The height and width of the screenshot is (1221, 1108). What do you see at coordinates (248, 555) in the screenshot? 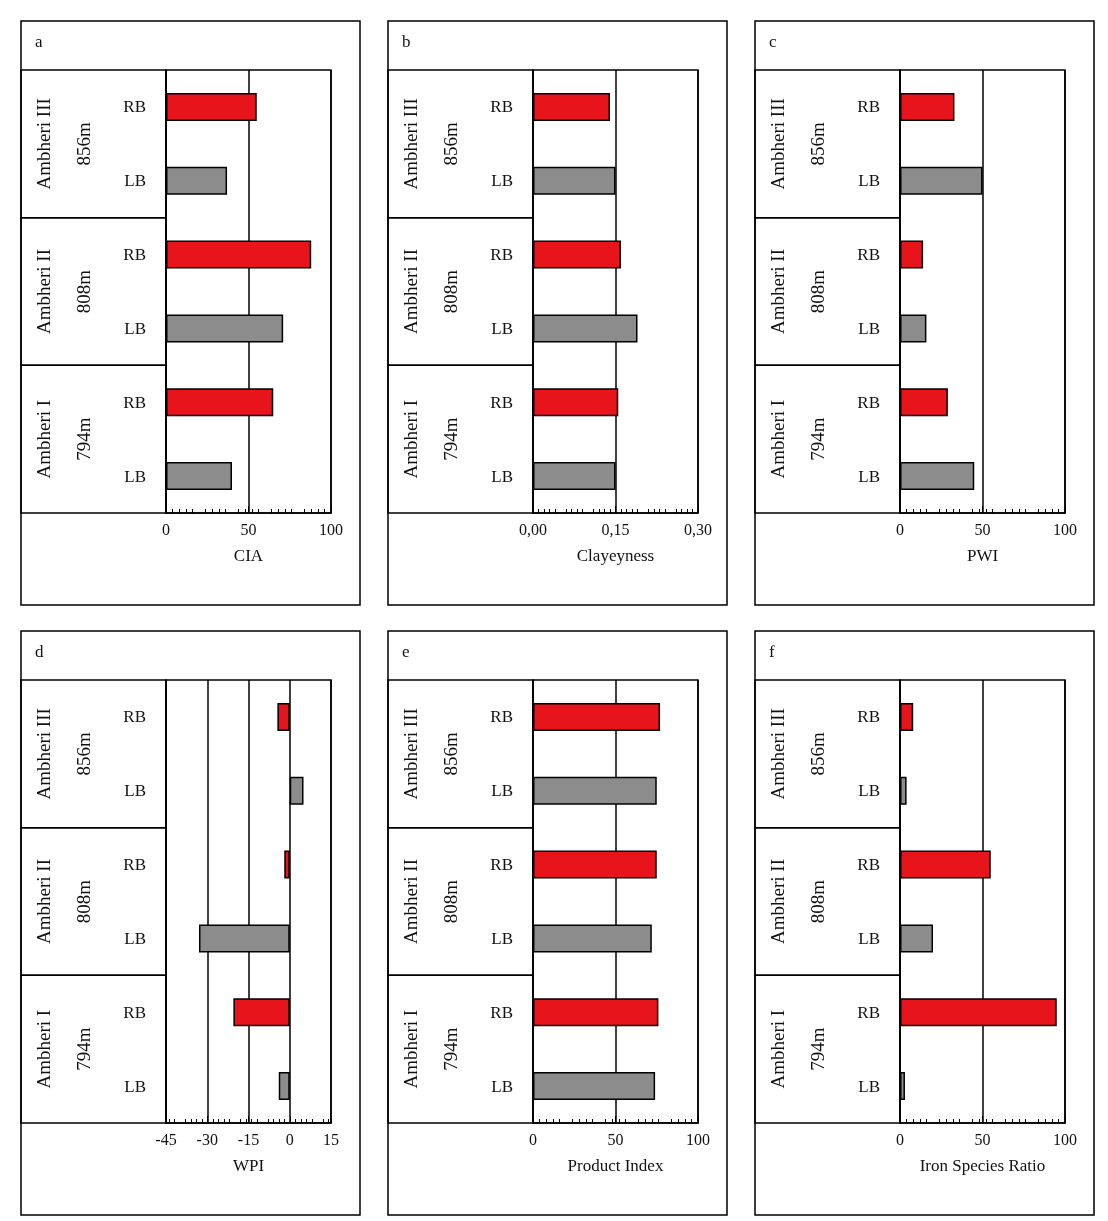
I see `x-axis-title: CIA` at bounding box center [248, 555].